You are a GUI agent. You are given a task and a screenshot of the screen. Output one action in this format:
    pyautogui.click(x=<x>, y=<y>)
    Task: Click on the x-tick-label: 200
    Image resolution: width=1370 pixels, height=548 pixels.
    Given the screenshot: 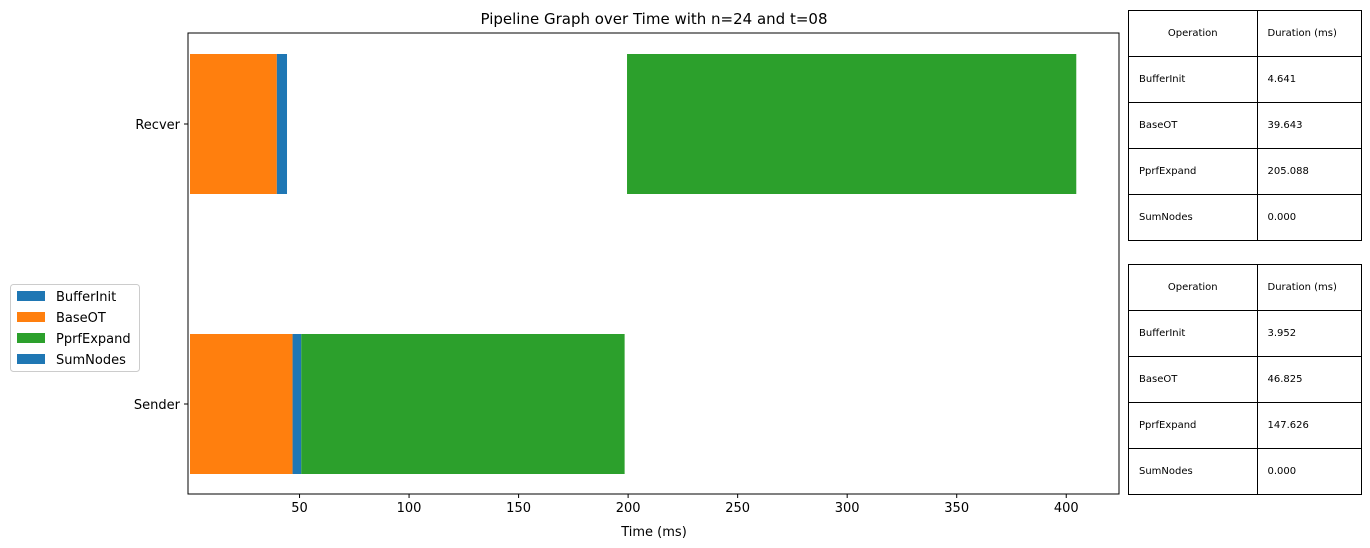 What is the action you would take?
    pyautogui.click(x=628, y=508)
    